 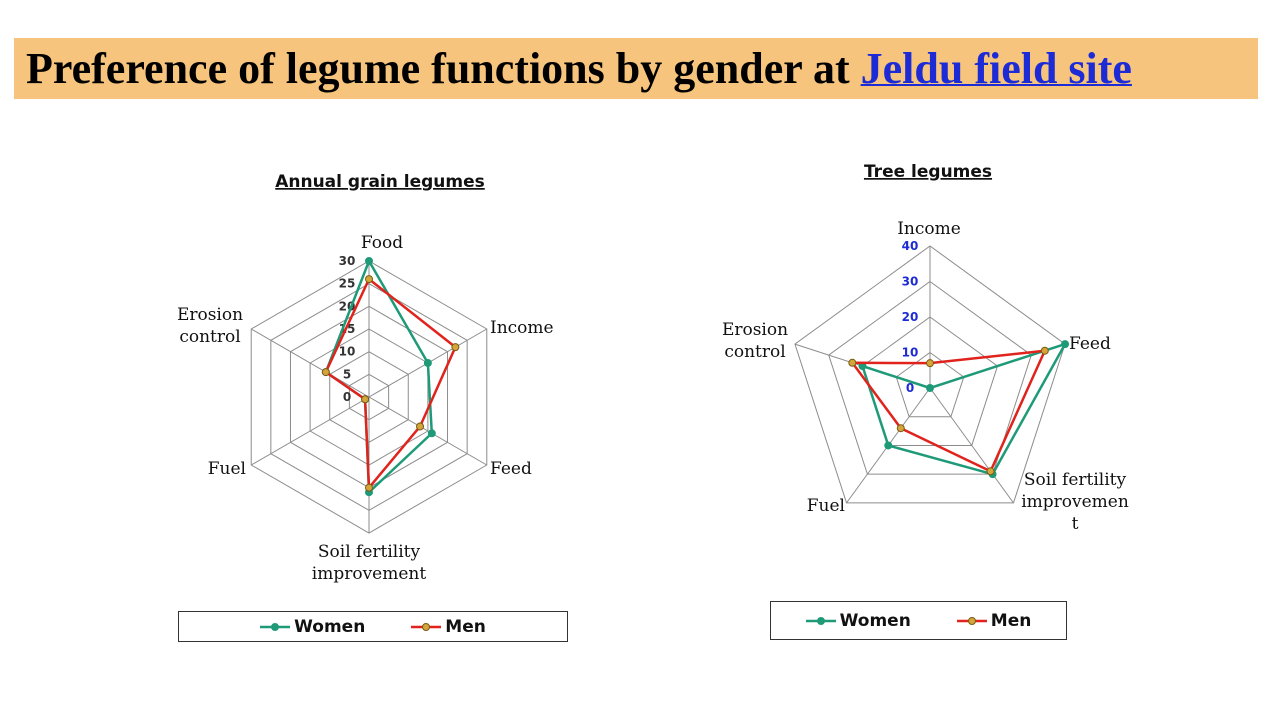 I want to click on annual-grain-legumes-category-feed: Feed, so click(x=511, y=469).